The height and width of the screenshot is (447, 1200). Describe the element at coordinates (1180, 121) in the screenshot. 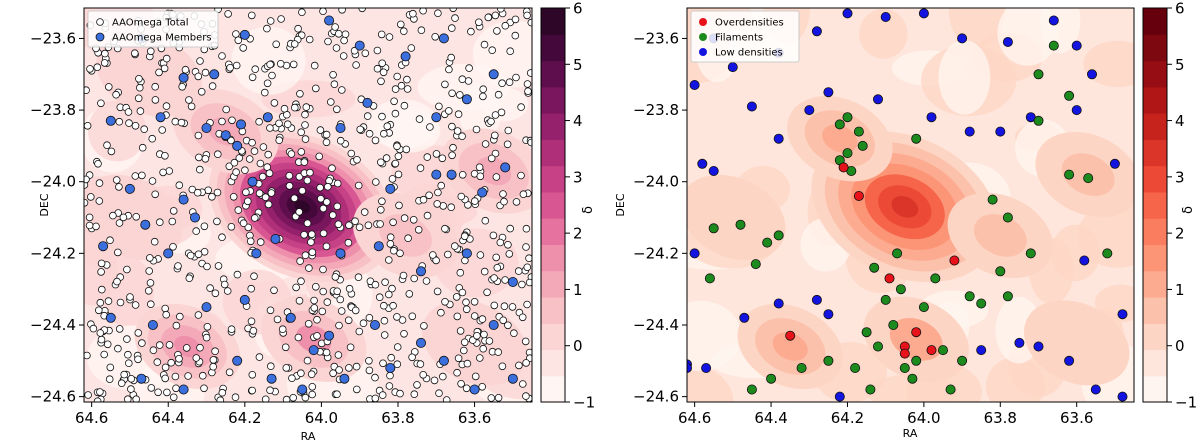

I see `colorbar-tick-label: 4` at that location.